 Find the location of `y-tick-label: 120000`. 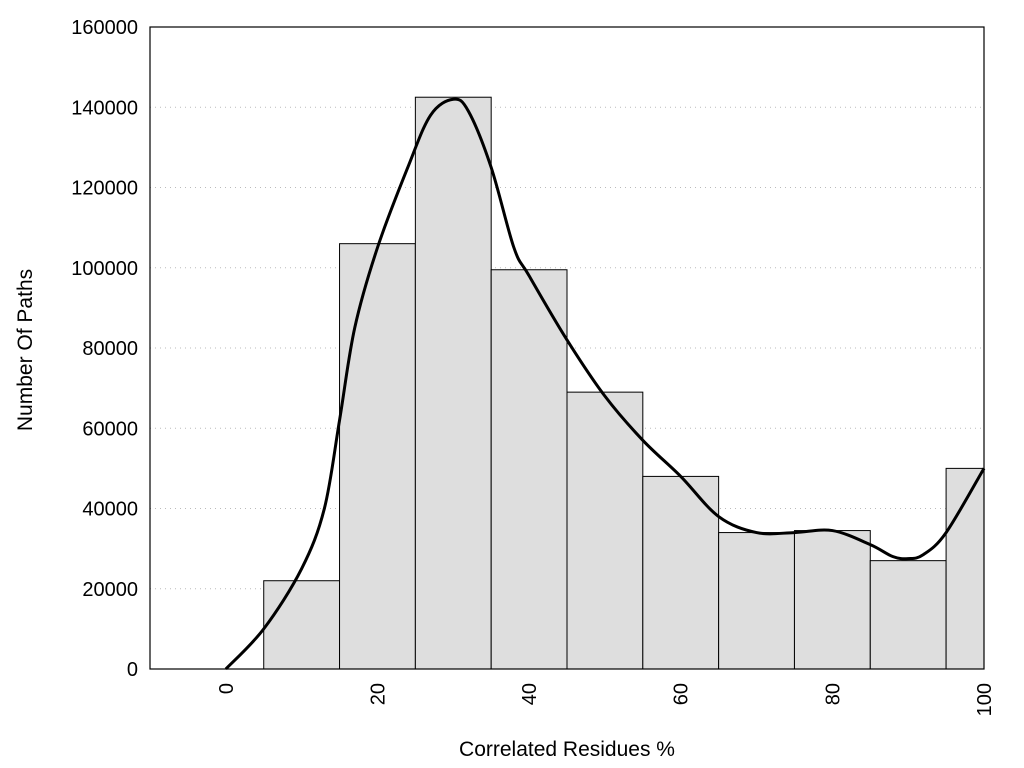

y-tick-label: 120000 is located at coordinates (104, 189).